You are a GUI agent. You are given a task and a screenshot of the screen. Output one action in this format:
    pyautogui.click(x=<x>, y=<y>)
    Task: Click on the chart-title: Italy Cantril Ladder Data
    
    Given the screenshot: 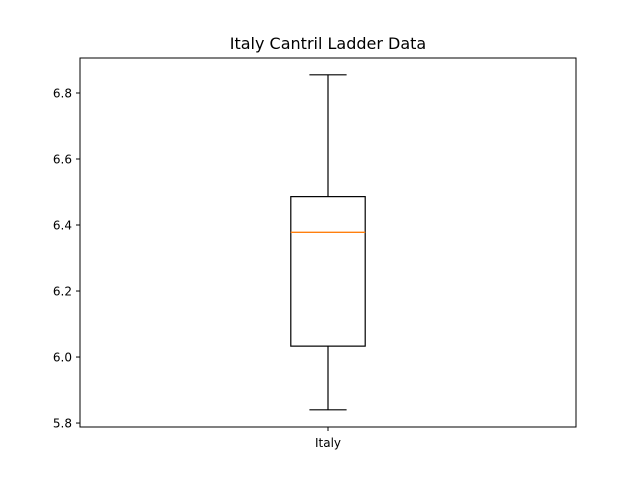 What is the action you would take?
    pyautogui.click(x=328, y=43)
    